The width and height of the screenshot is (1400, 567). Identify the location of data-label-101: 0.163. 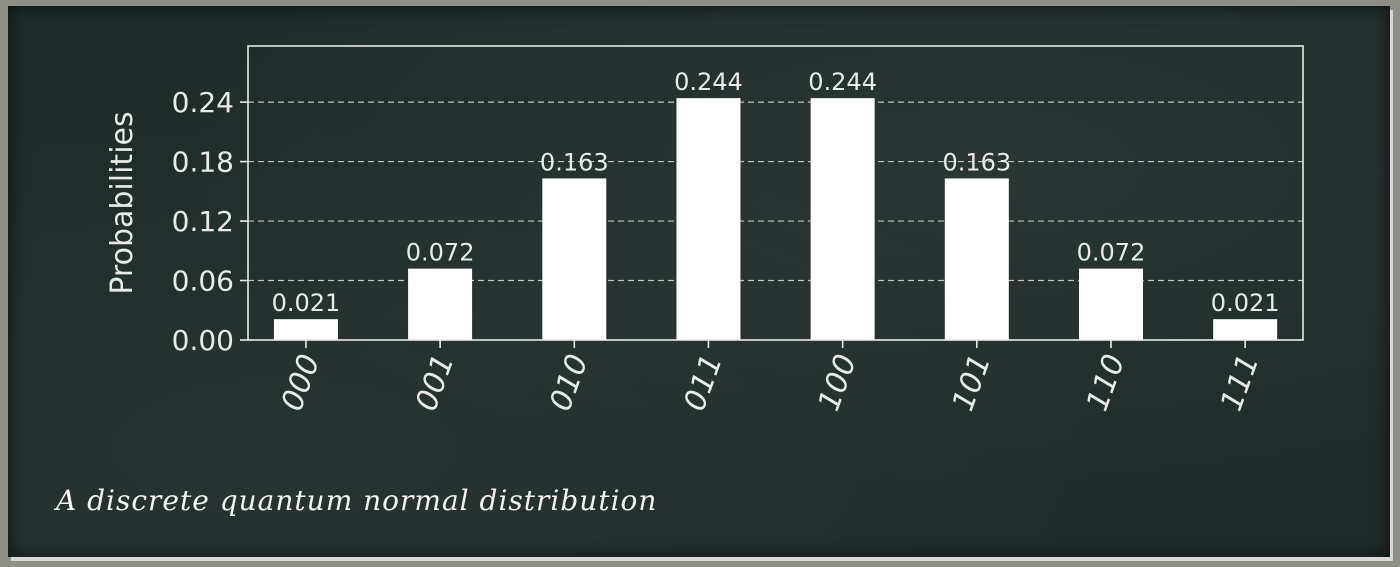
(976, 162).